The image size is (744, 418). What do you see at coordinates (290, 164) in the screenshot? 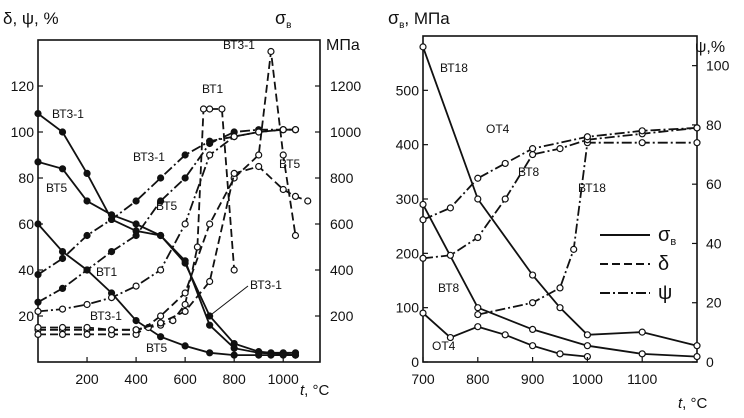
I see `annotation-vt5-delta: ВТ5` at bounding box center [290, 164].